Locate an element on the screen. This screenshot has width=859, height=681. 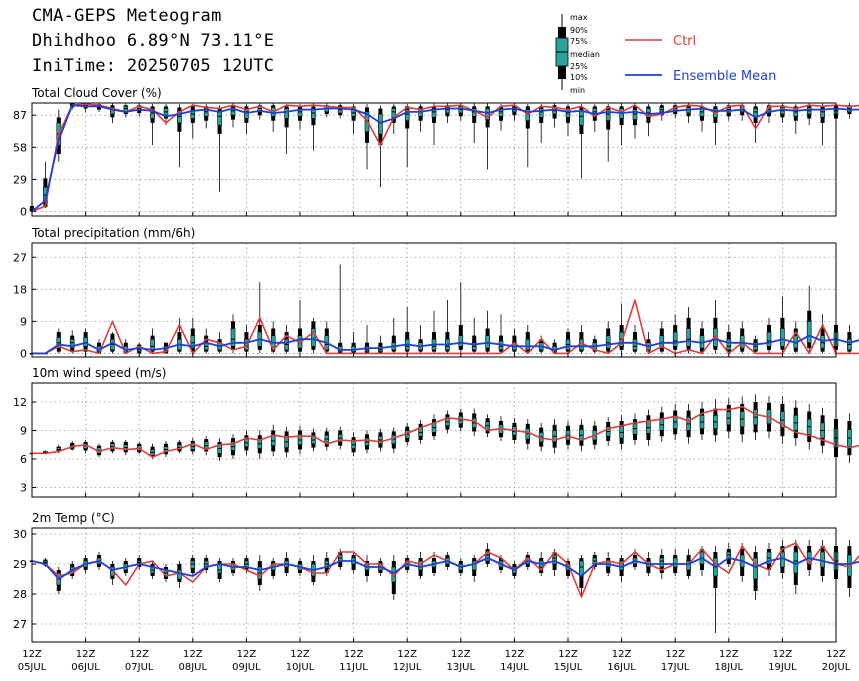
x-tick-date: 15JUL is located at coordinates (568, 667).